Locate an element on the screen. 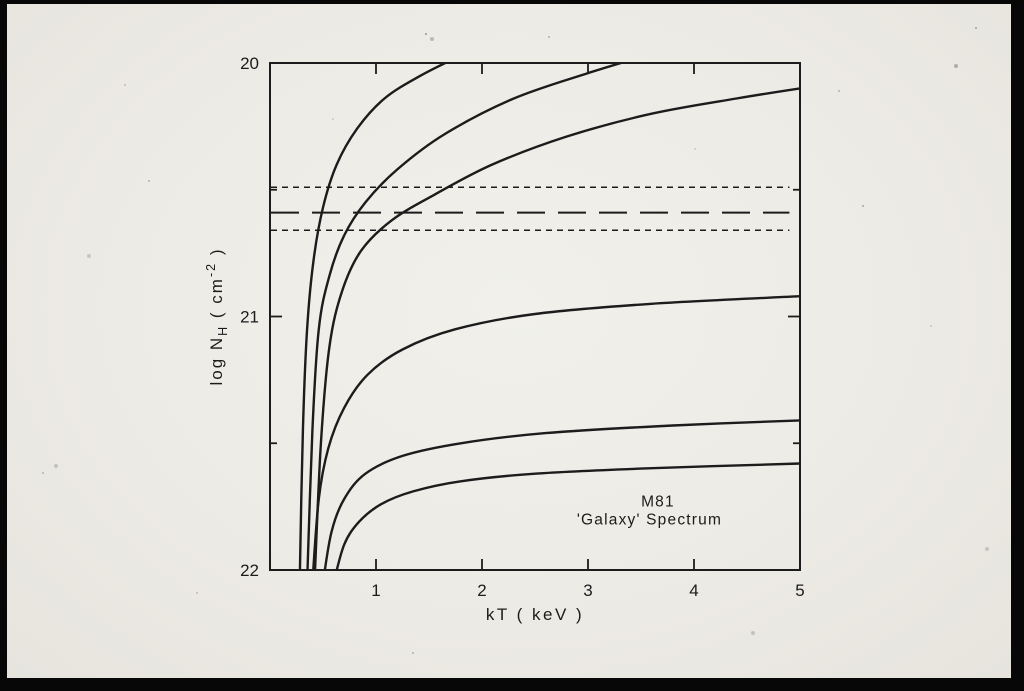  annotations: M81'Galaxy' Spectrum is located at coordinates (649, 511).